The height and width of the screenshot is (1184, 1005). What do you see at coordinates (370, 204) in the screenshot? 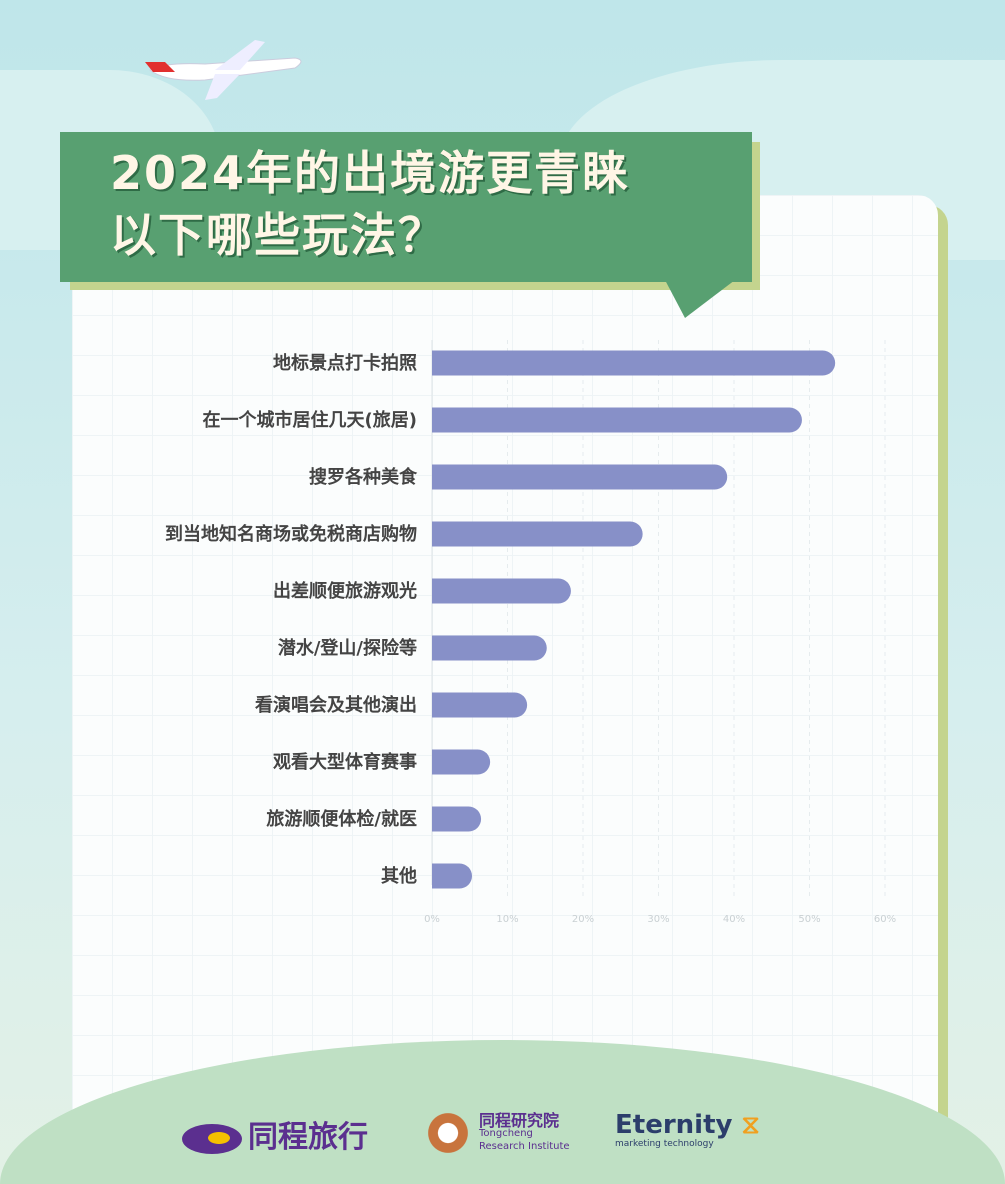
I see `page-title: 2024年的出境游更青睐 以下哪些玩法？` at bounding box center [370, 204].